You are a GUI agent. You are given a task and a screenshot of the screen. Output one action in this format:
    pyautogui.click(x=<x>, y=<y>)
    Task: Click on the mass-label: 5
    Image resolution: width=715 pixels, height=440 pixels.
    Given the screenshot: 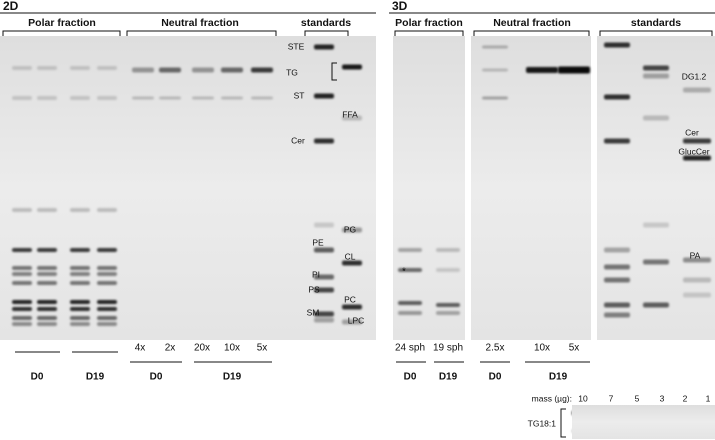 What is the action you would take?
    pyautogui.click(x=637, y=398)
    